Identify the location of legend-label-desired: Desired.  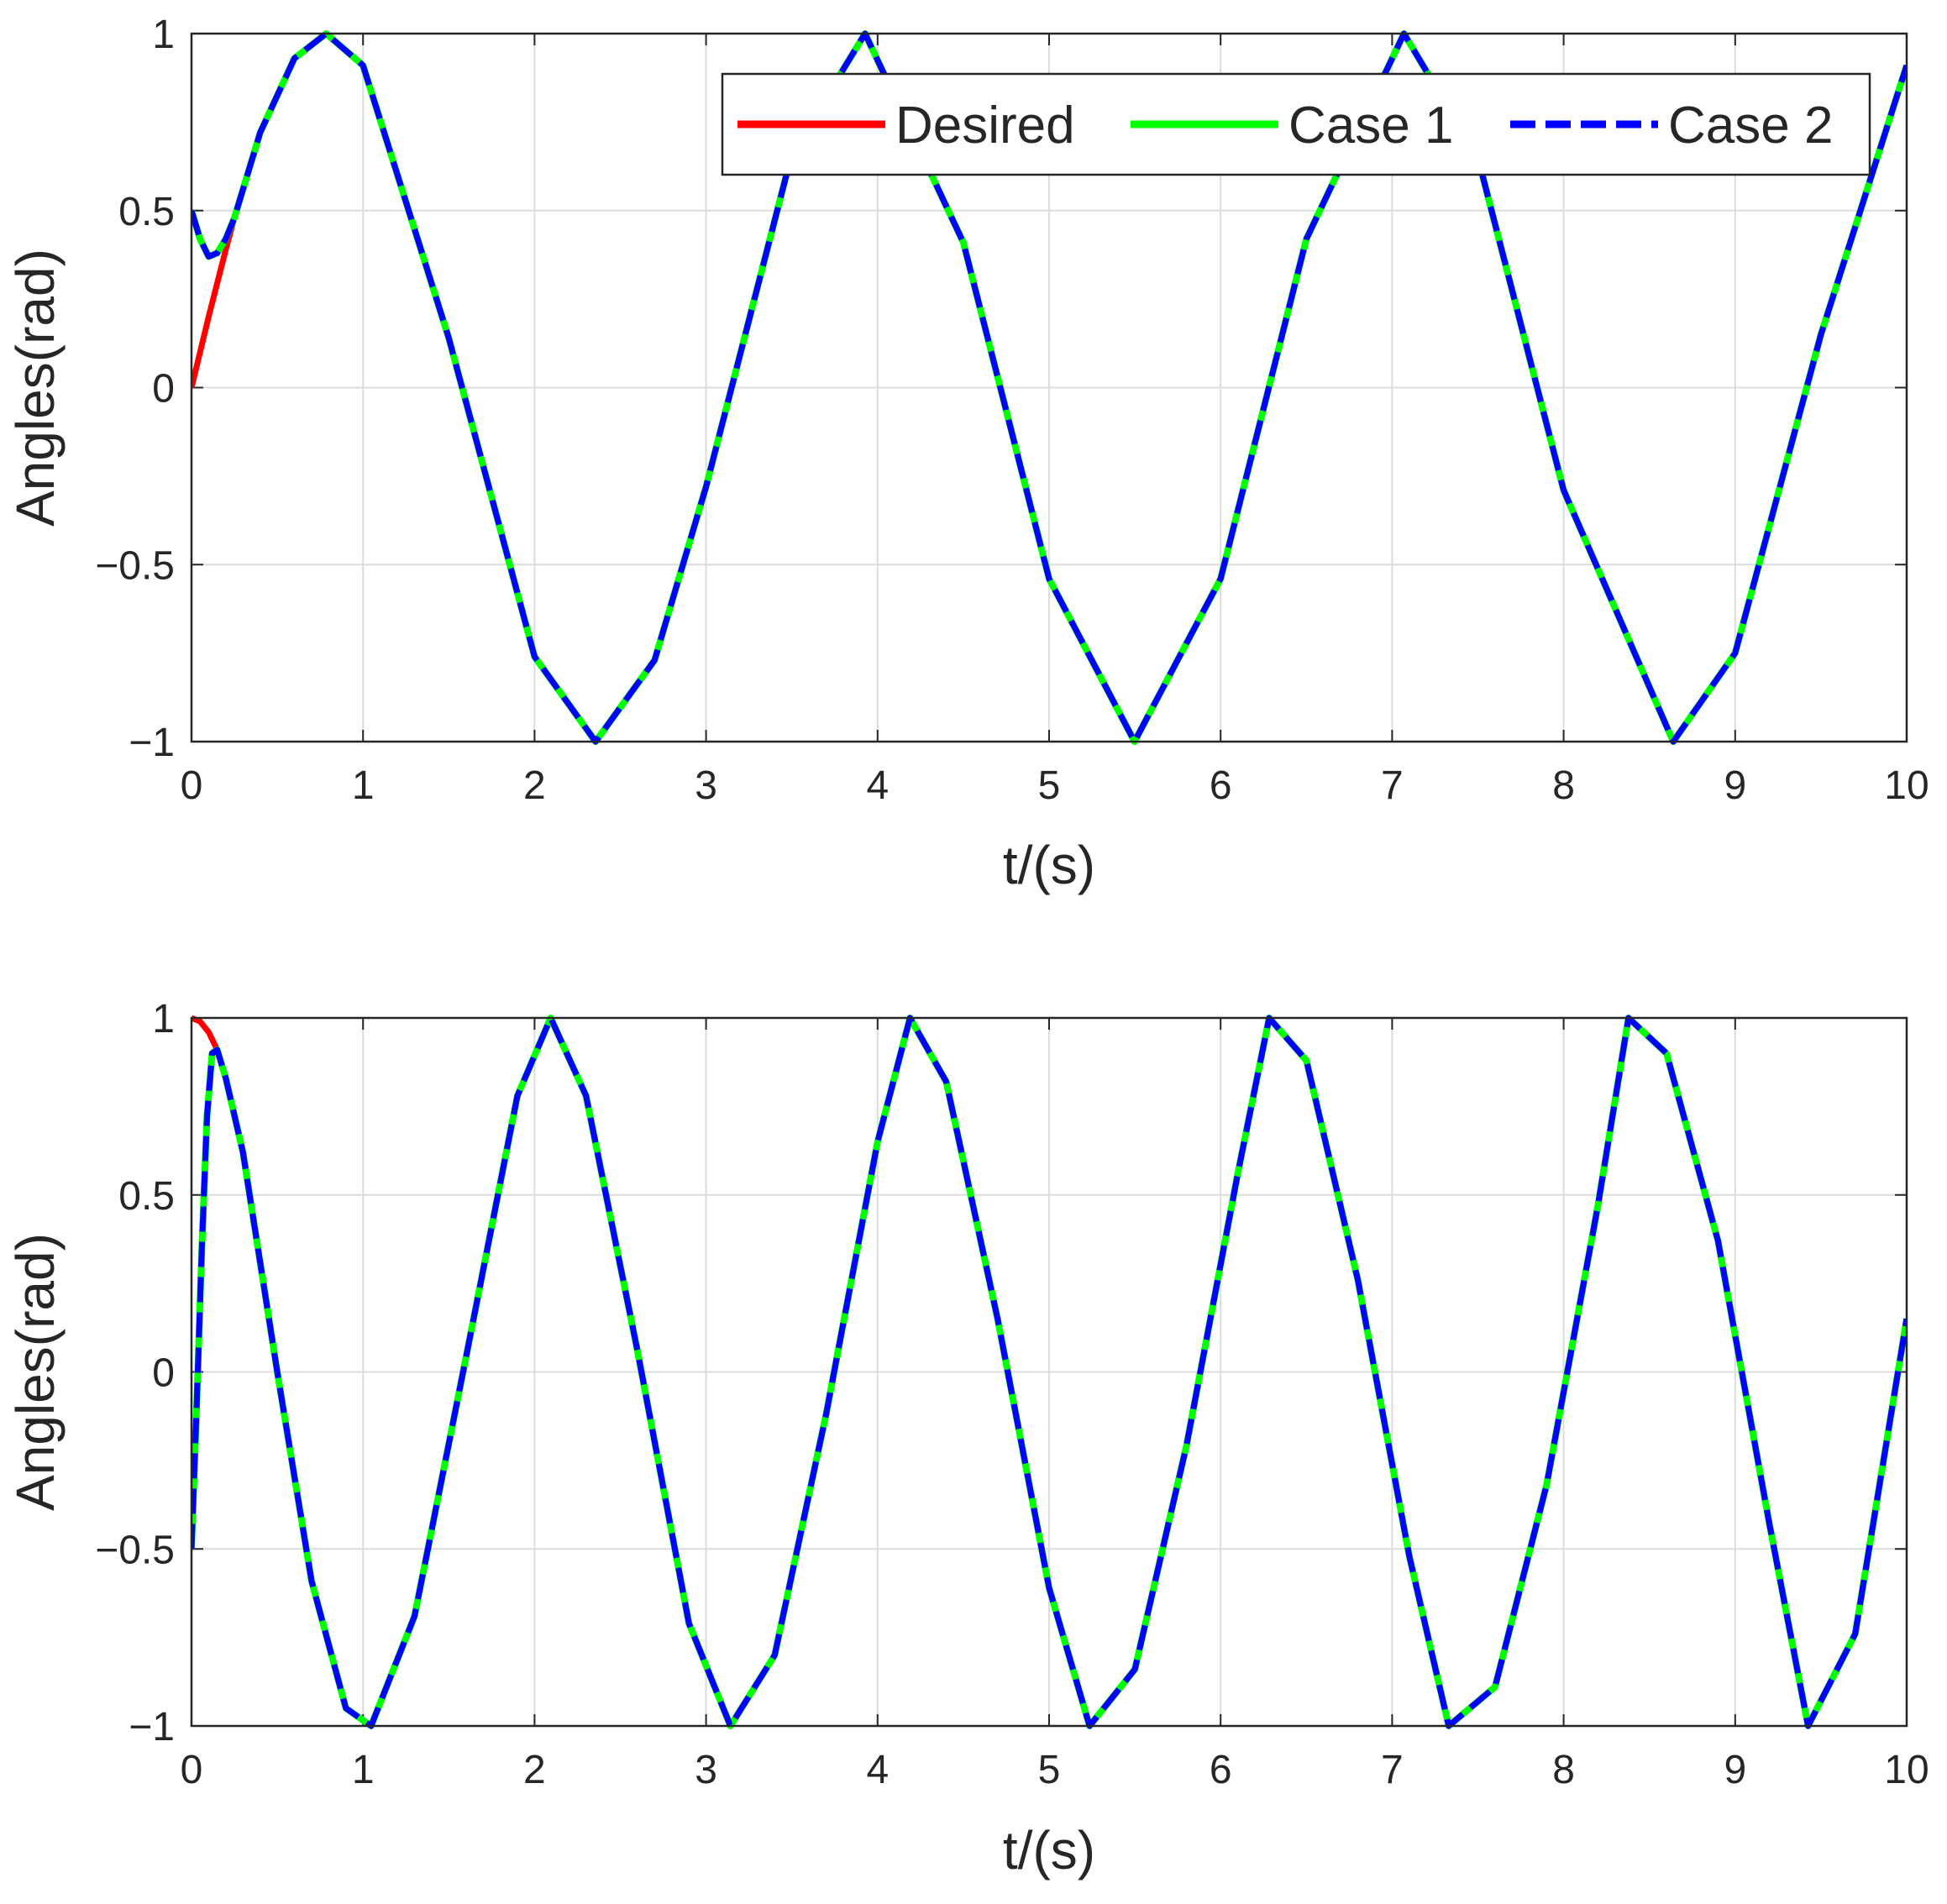
(985, 126).